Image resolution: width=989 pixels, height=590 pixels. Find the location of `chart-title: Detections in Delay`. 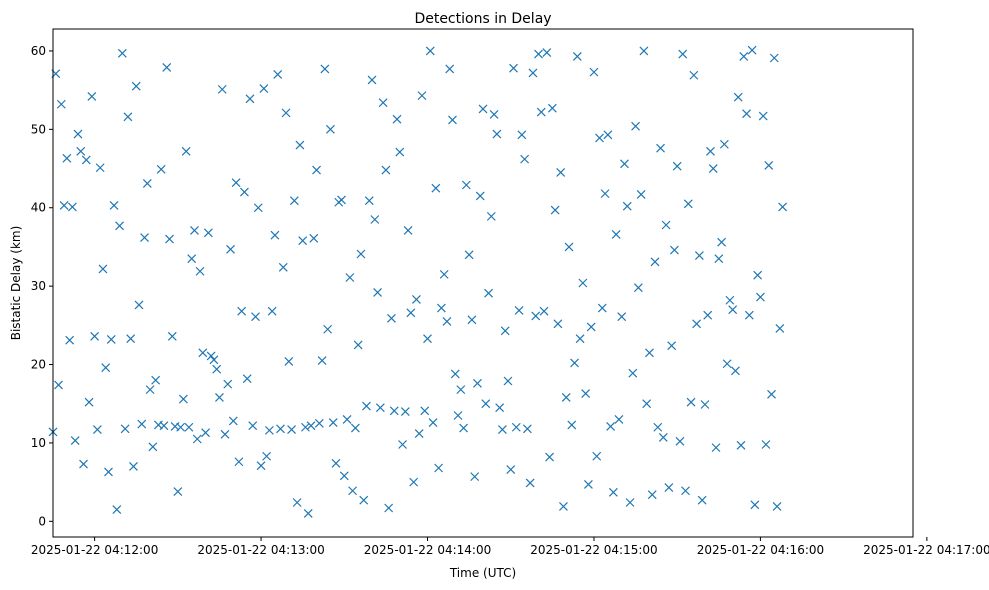

chart-title: Detections in Delay is located at coordinates (482, 19).